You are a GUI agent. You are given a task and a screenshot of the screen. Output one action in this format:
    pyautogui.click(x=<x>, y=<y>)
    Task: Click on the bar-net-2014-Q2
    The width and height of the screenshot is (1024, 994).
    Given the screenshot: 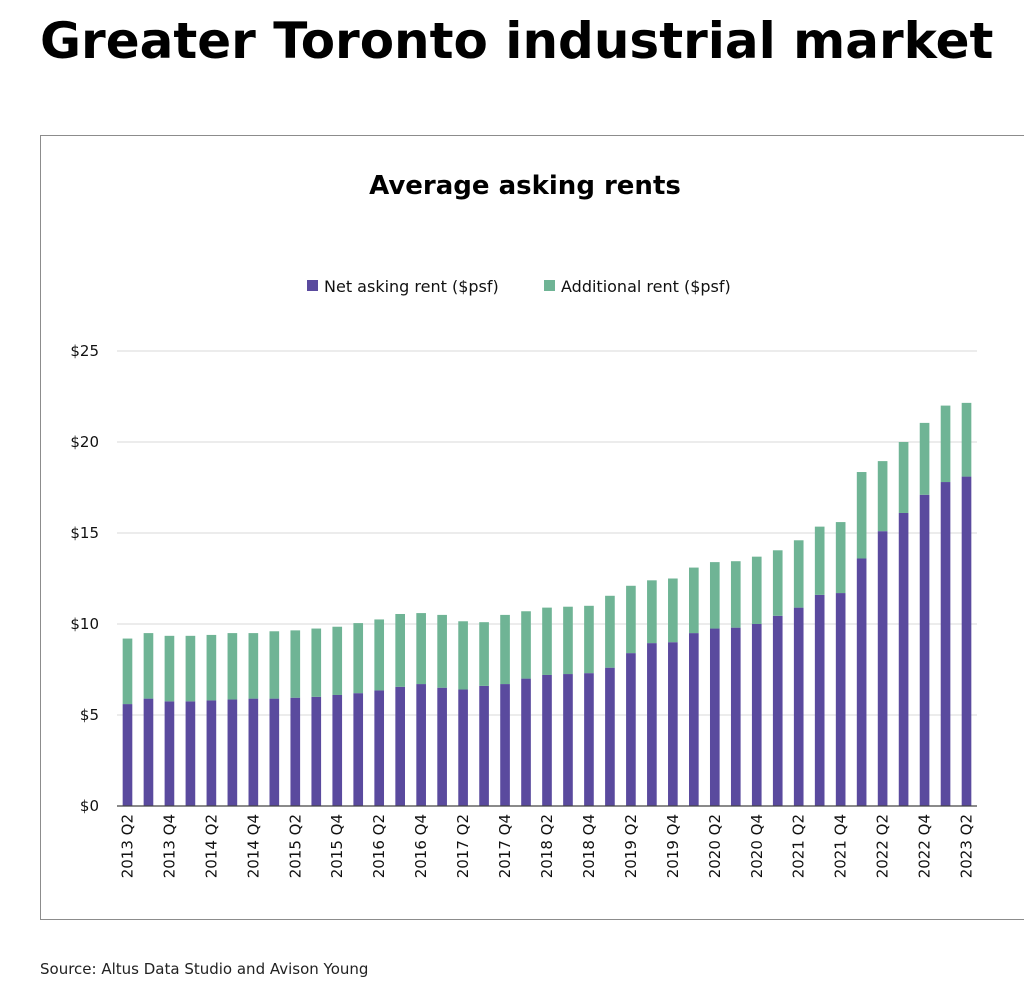 What is the action you would take?
    pyautogui.click(x=211, y=753)
    